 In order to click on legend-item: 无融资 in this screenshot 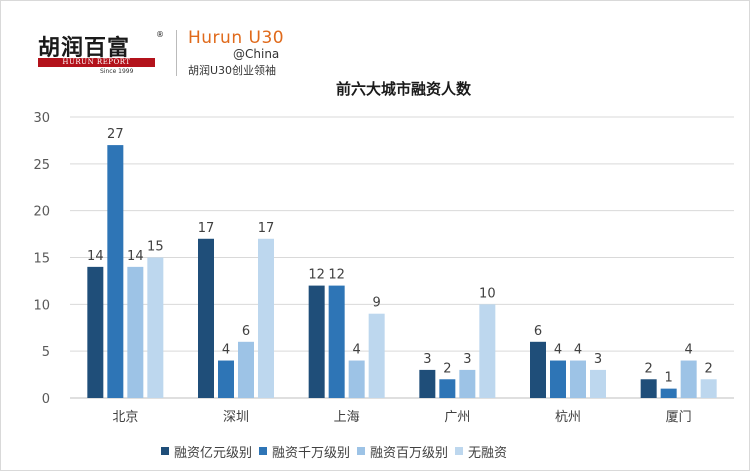, I will do `click(481, 451)`.